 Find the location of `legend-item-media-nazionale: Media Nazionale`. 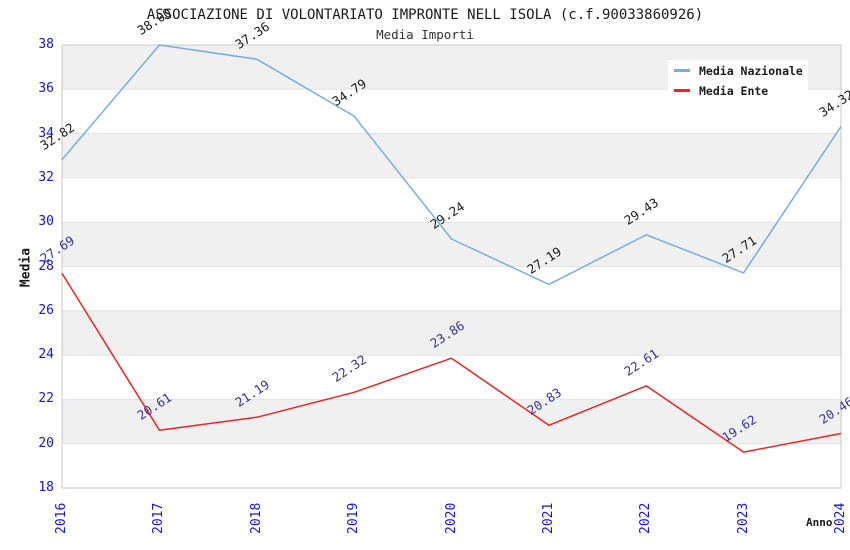

legend-item-media-nazionale: Media Nazionale is located at coordinates (741, 70).